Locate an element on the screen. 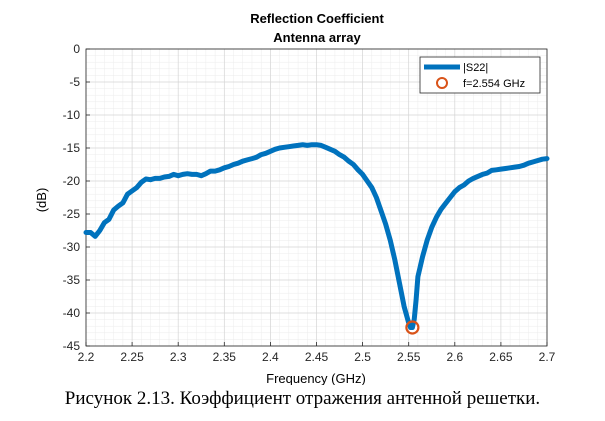  y-axis-ticks: 0 -5 -10 -15 -20 -25 -30 -35 -40 -45 is located at coordinates (76, 197).